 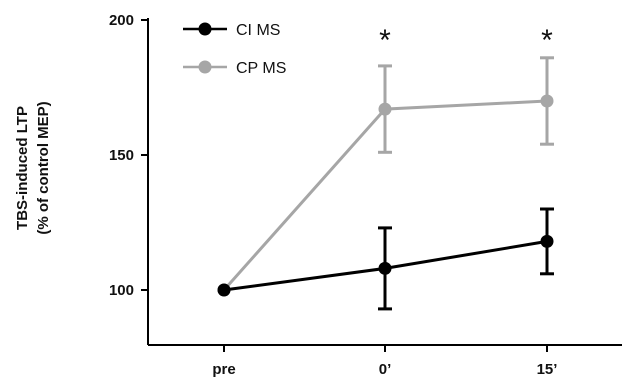 What do you see at coordinates (205, 29) in the screenshot?
I see `legend-marker-ci-ms` at bounding box center [205, 29].